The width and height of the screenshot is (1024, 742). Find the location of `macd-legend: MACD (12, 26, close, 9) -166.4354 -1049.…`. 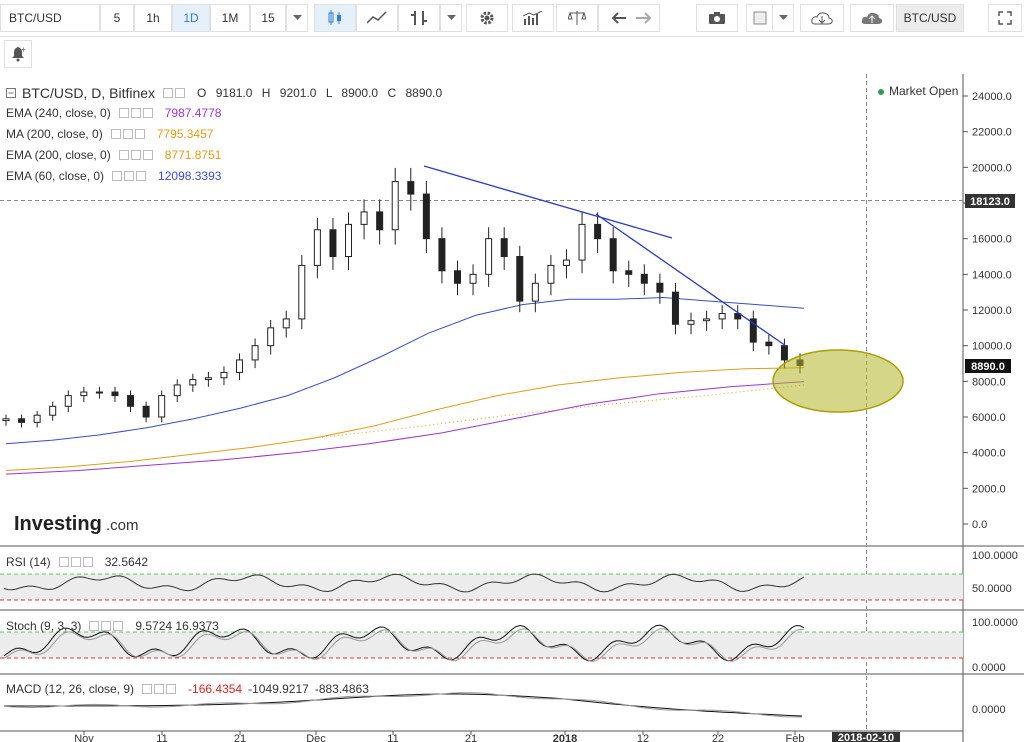

macd-legend: MACD (12, 26, close, 9) -166.4354 -1049.… is located at coordinates (187, 689).